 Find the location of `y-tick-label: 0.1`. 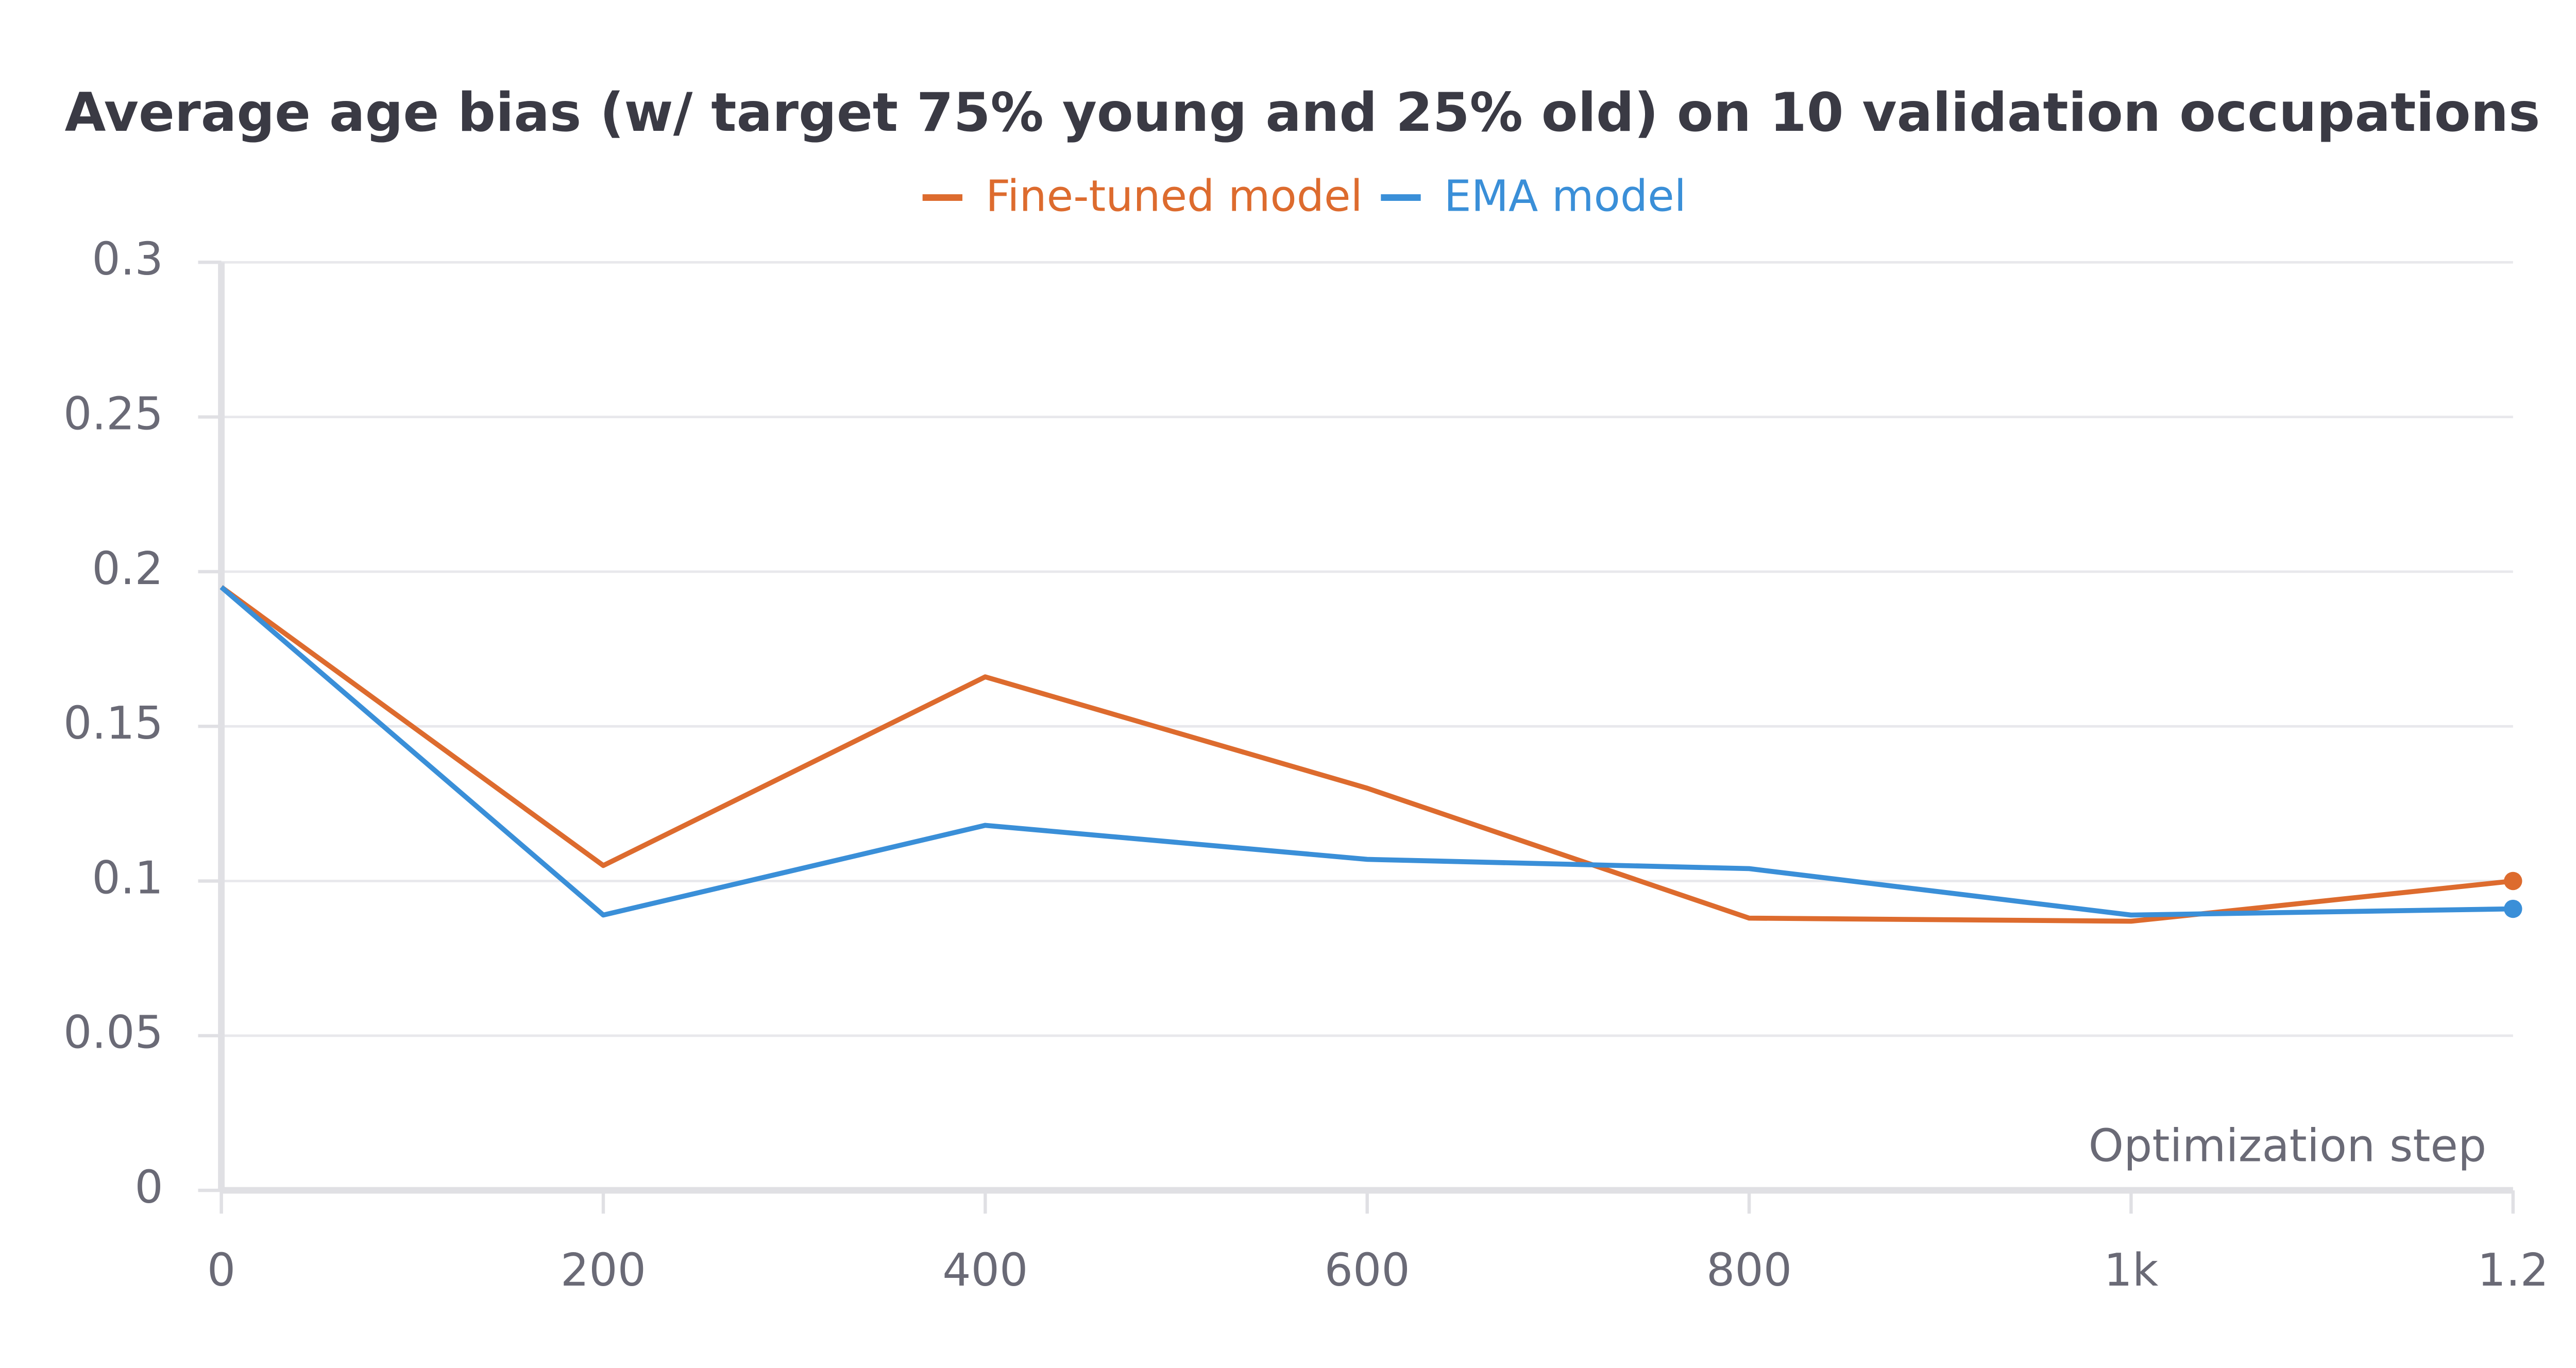

y-tick-label: 0.1 is located at coordinates (127, 877).